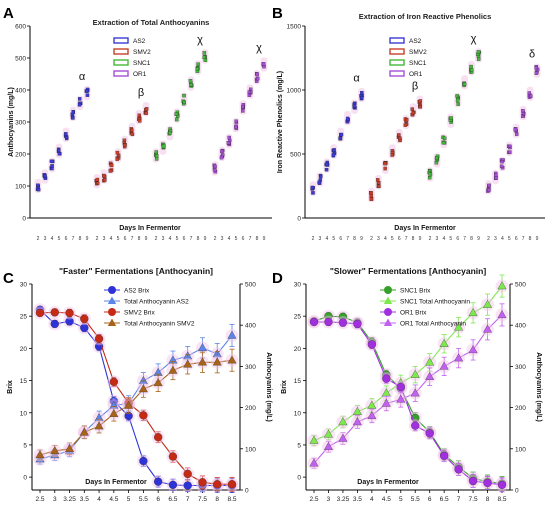 This screenshot has height=516, width=550. What do you see at coordinates (20, 154) in the screenshot?
I see `y-tick-label: 200` at bounding box center [20, 154].